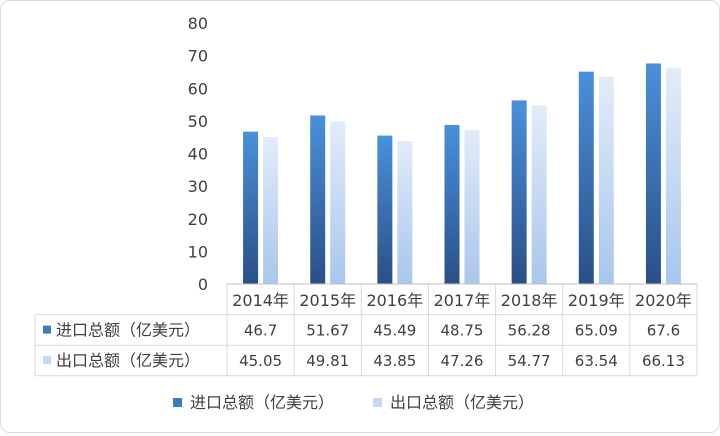 The image size is (720, 436). What do you see at coordinates (663, 300) in the screenshot?
I see `category-label: 2020年` at bounding box center [663, 300].